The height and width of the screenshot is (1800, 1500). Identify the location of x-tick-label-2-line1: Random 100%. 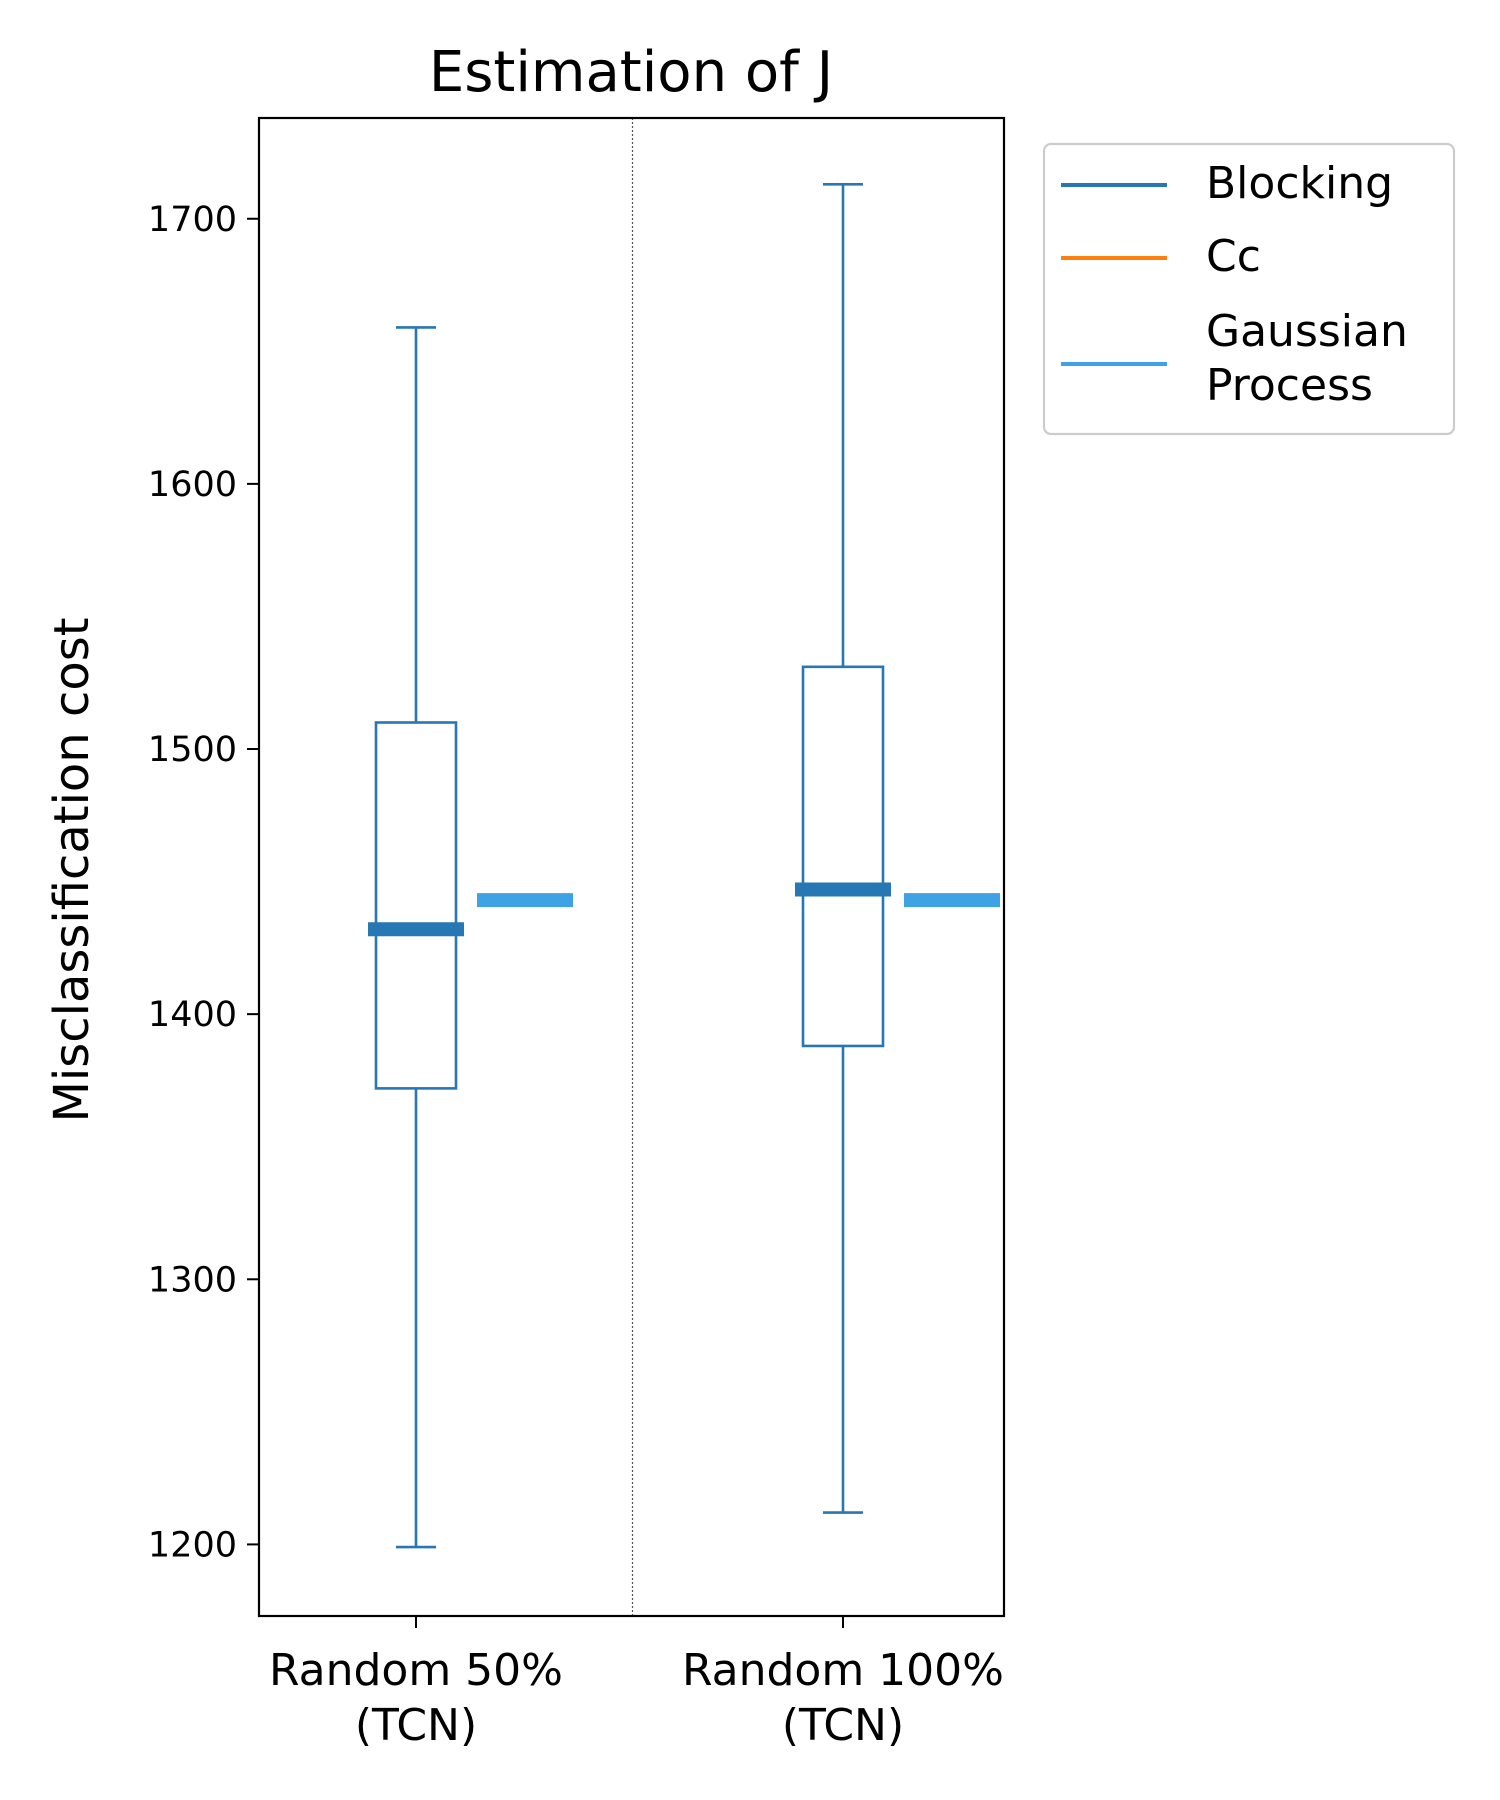
(843, 1670).